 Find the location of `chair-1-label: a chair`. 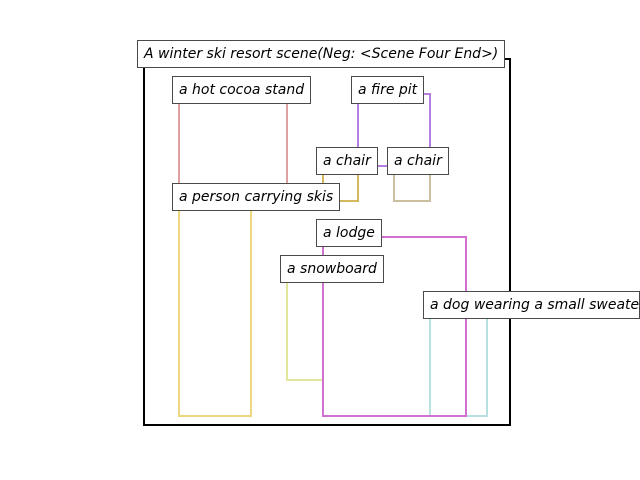

chair-1-label: a chair is located at coordinates (347, 161).